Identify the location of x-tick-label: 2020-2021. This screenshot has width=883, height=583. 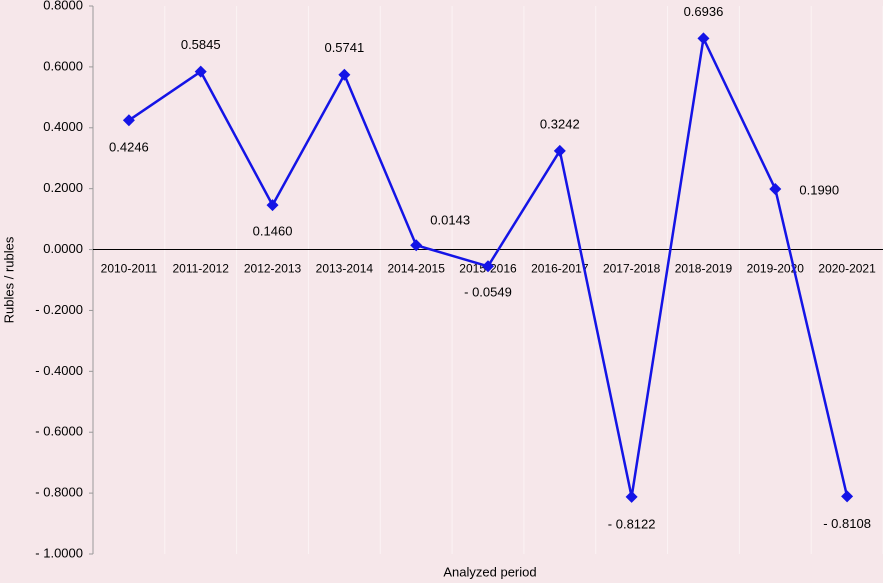
(847, 269).